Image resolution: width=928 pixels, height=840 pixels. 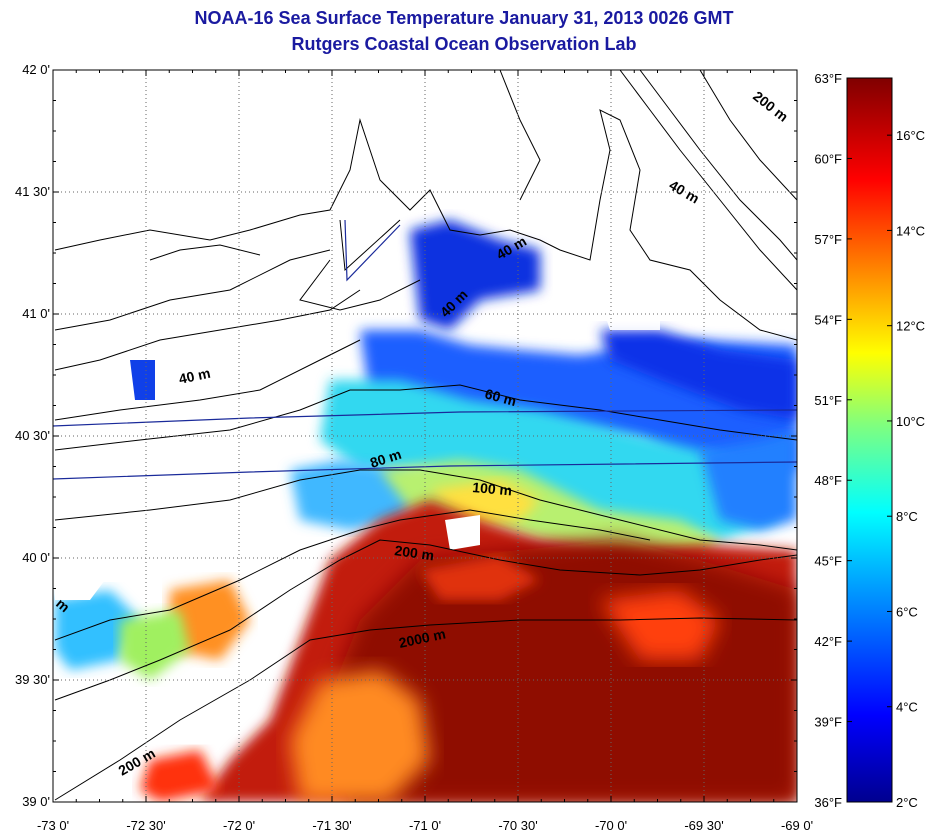 I want to click on colorbar-f-label: 51°F, so click(x=828, y=400).